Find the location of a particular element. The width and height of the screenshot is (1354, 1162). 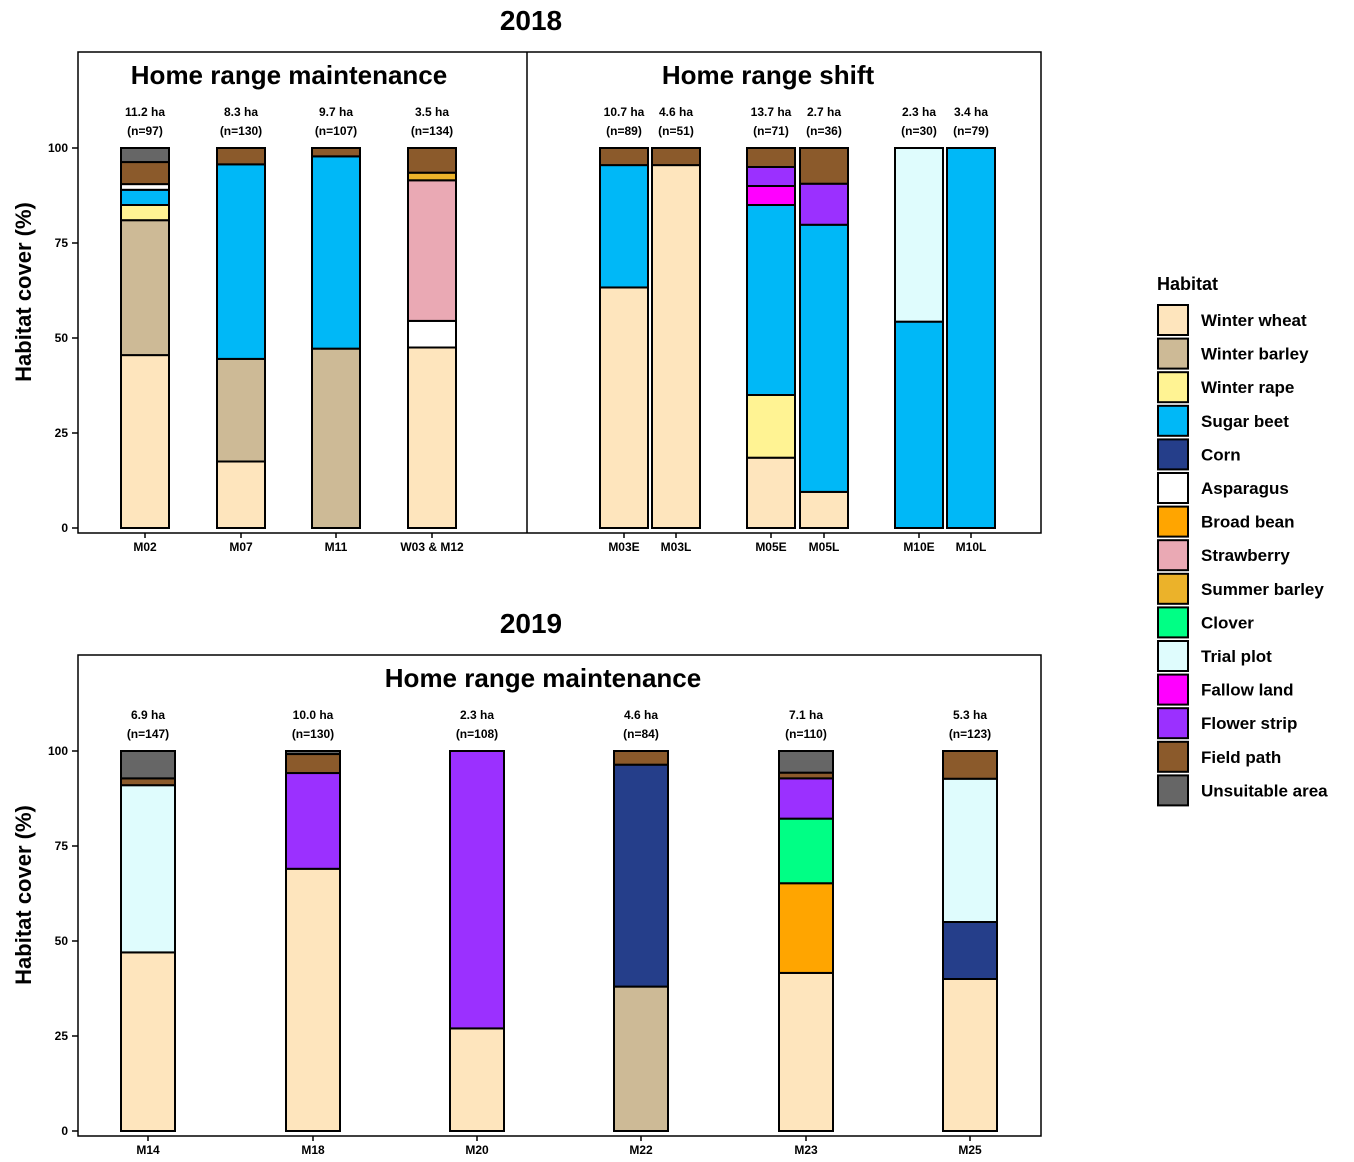

bar-area-label: 13.7 ha is located at coordinates (771, 112).